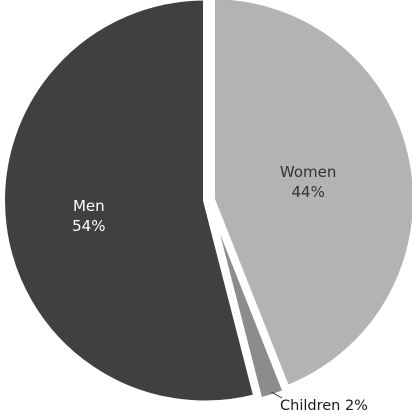 This screenshot has height=415, width=412. Describe the element at coordinates (88, 226) in the screenshot. I see `slice-percent-men: 54%` at that location.